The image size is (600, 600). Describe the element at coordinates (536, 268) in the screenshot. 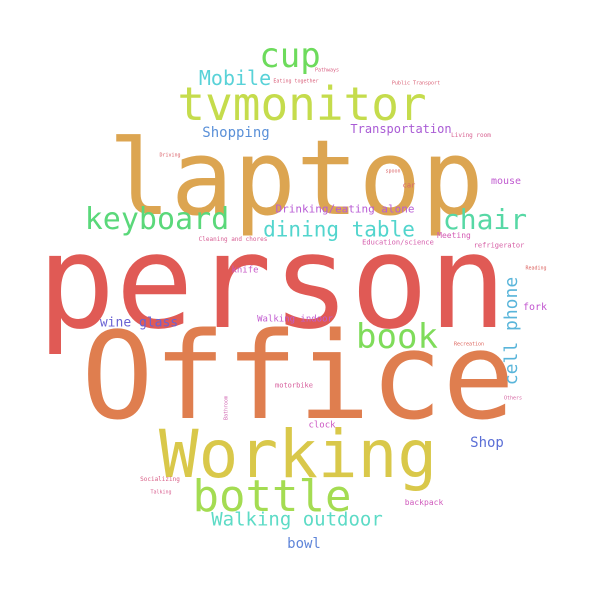

I see `word-reading: Reading` at that location.